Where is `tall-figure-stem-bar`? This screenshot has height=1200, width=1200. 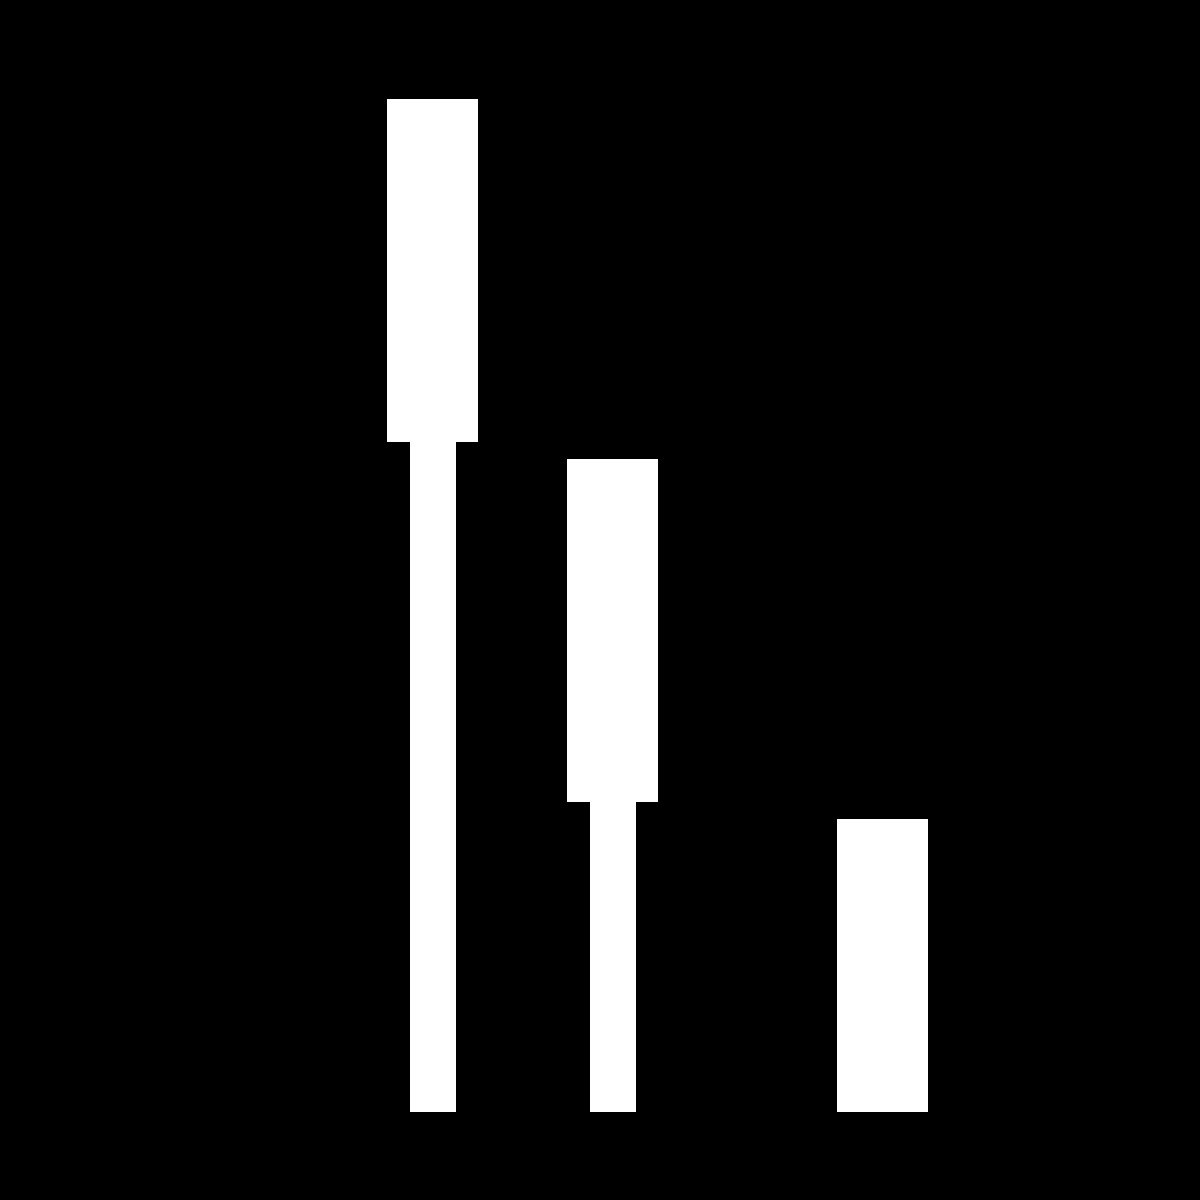 tall-figure-stem-bar is located at coordinates (433, 777).